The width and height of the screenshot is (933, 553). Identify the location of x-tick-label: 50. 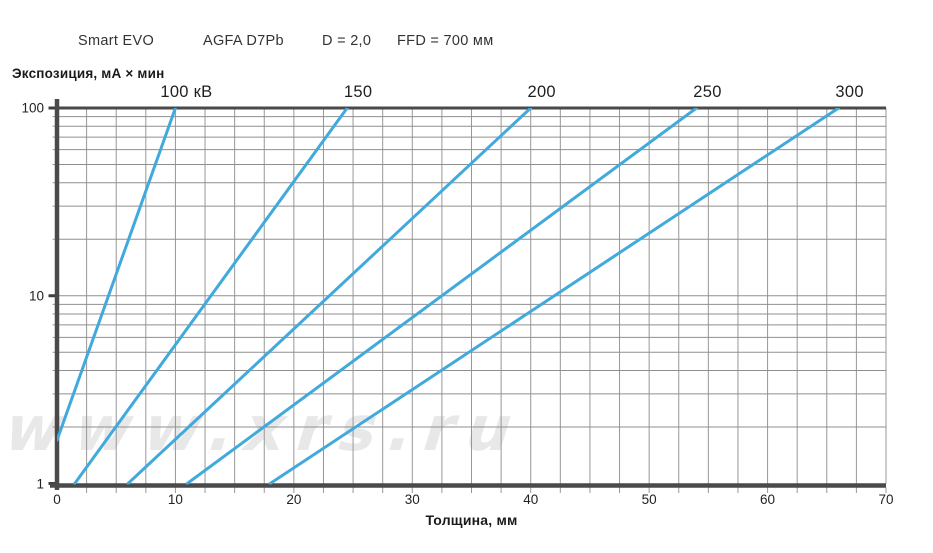
(649, 499).